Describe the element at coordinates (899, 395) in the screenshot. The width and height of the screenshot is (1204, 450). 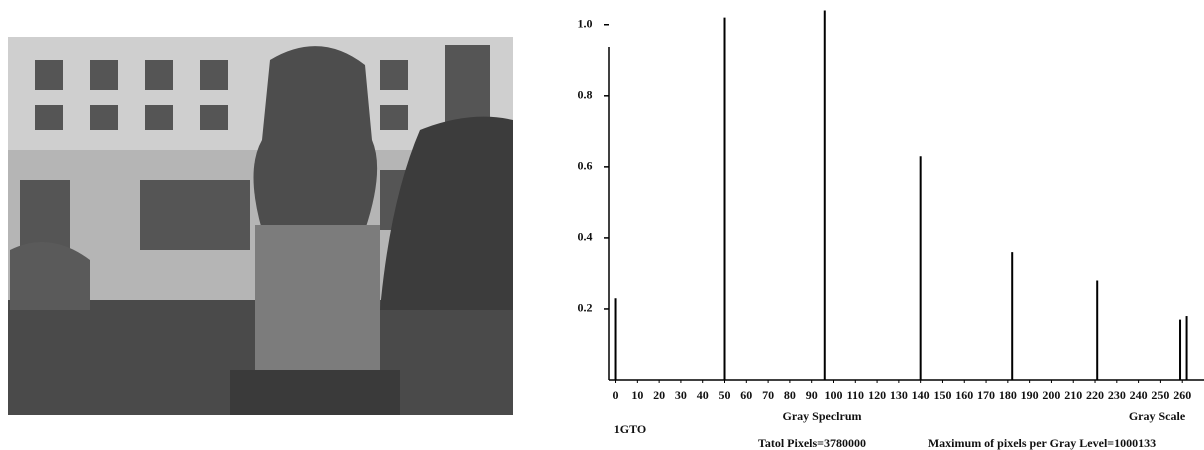
I see `x-tick-label: 130` at that location.